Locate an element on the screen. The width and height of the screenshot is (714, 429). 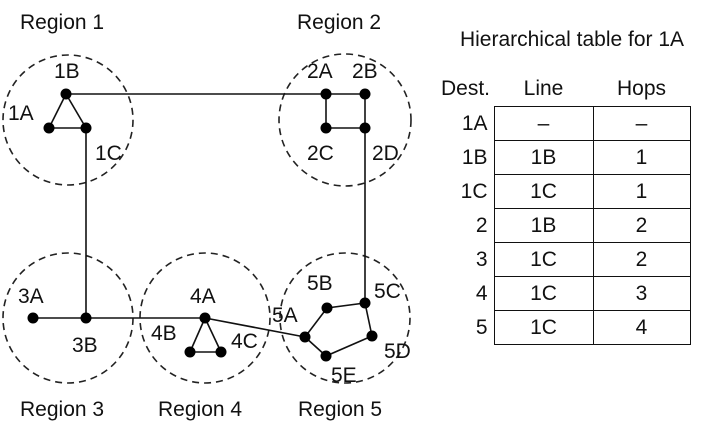
link-4a-4b is located at coordinates (197, 335).